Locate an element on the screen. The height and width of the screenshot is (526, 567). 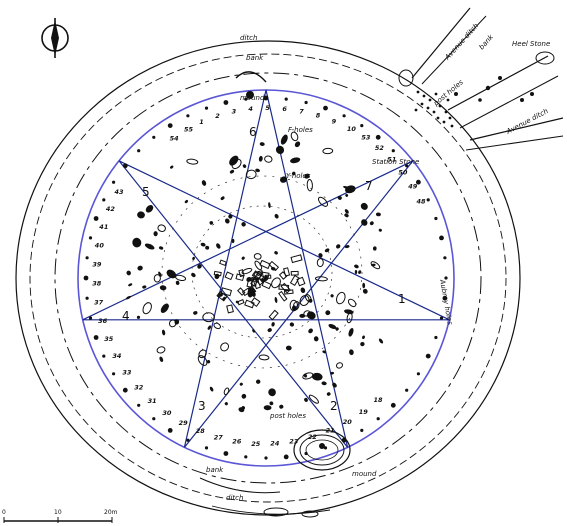
station-stone-label: Station Stone is located at coordinates (395, 162).